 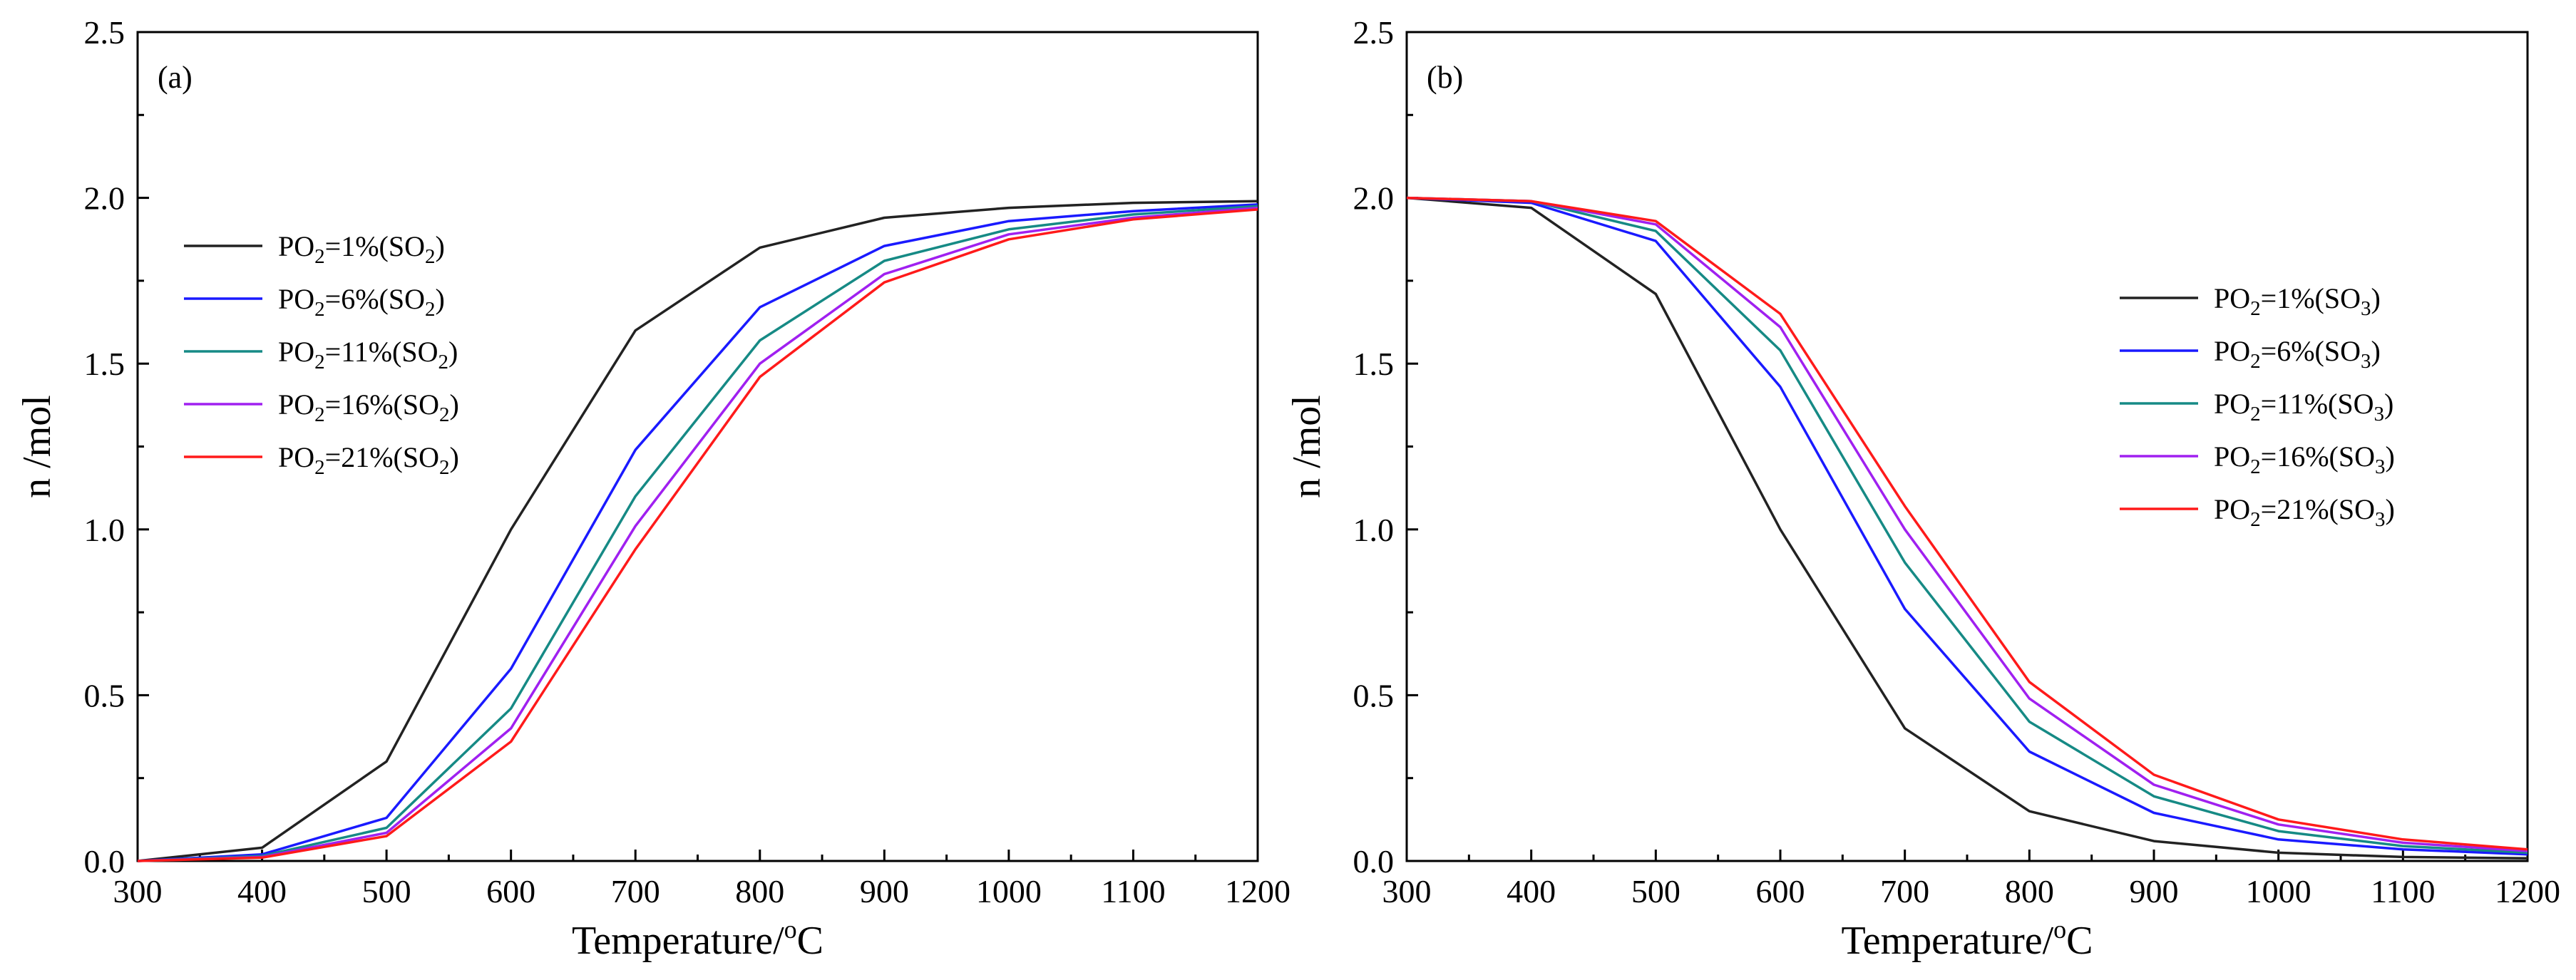 I want to click on legend-label: PO2=1%(SO3), so click(x=2297, y=301).